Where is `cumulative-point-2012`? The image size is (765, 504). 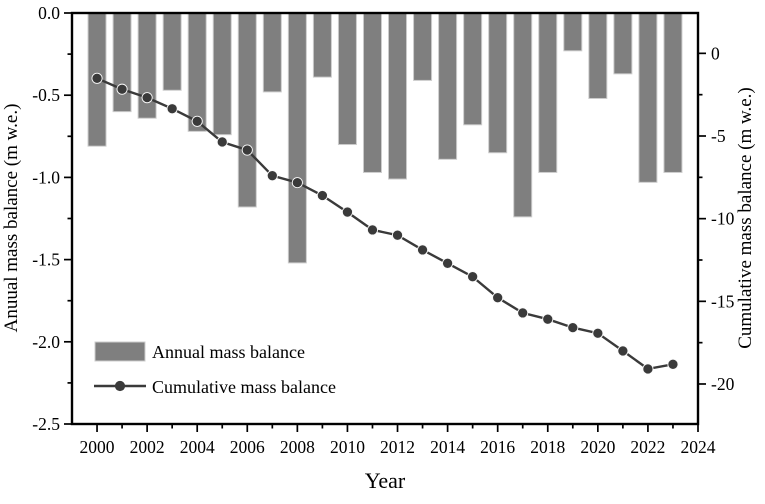 cumulative-point-2012 is located at coordinates (397, 235).